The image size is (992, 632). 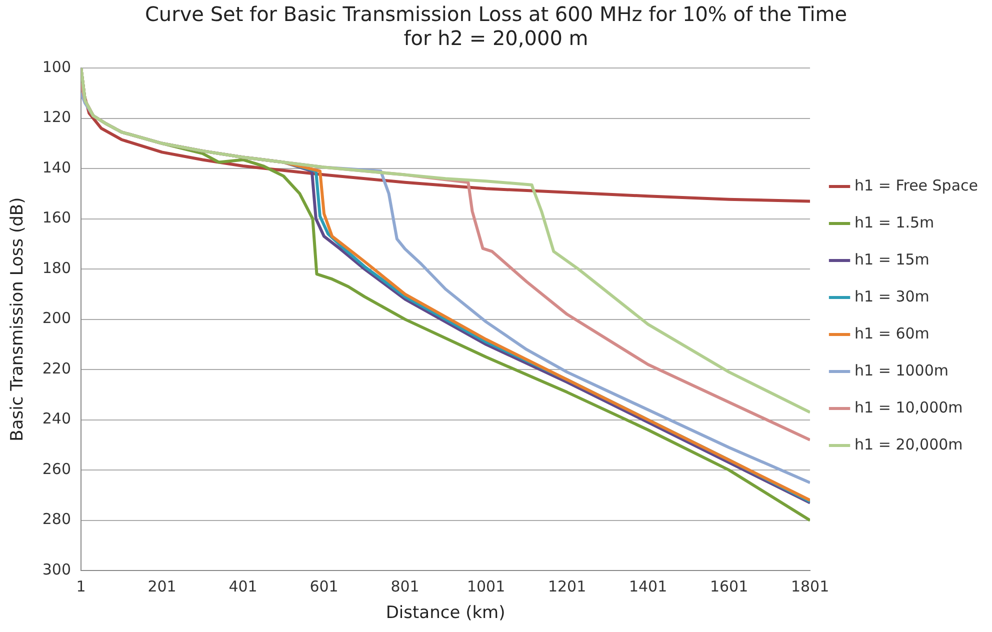 I want to click on x-tick-label: 201, so click(x=162, y=586).